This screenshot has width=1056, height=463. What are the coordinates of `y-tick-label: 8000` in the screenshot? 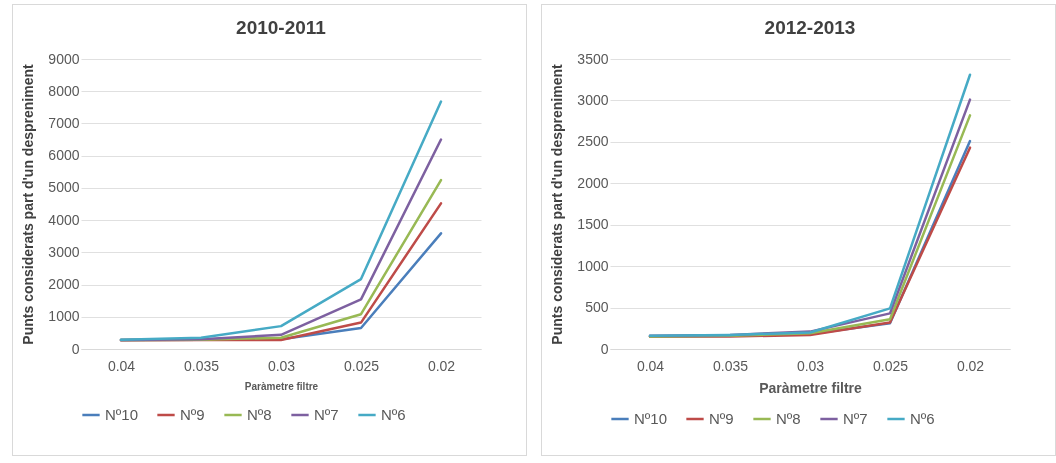 It's located at (64, 90).